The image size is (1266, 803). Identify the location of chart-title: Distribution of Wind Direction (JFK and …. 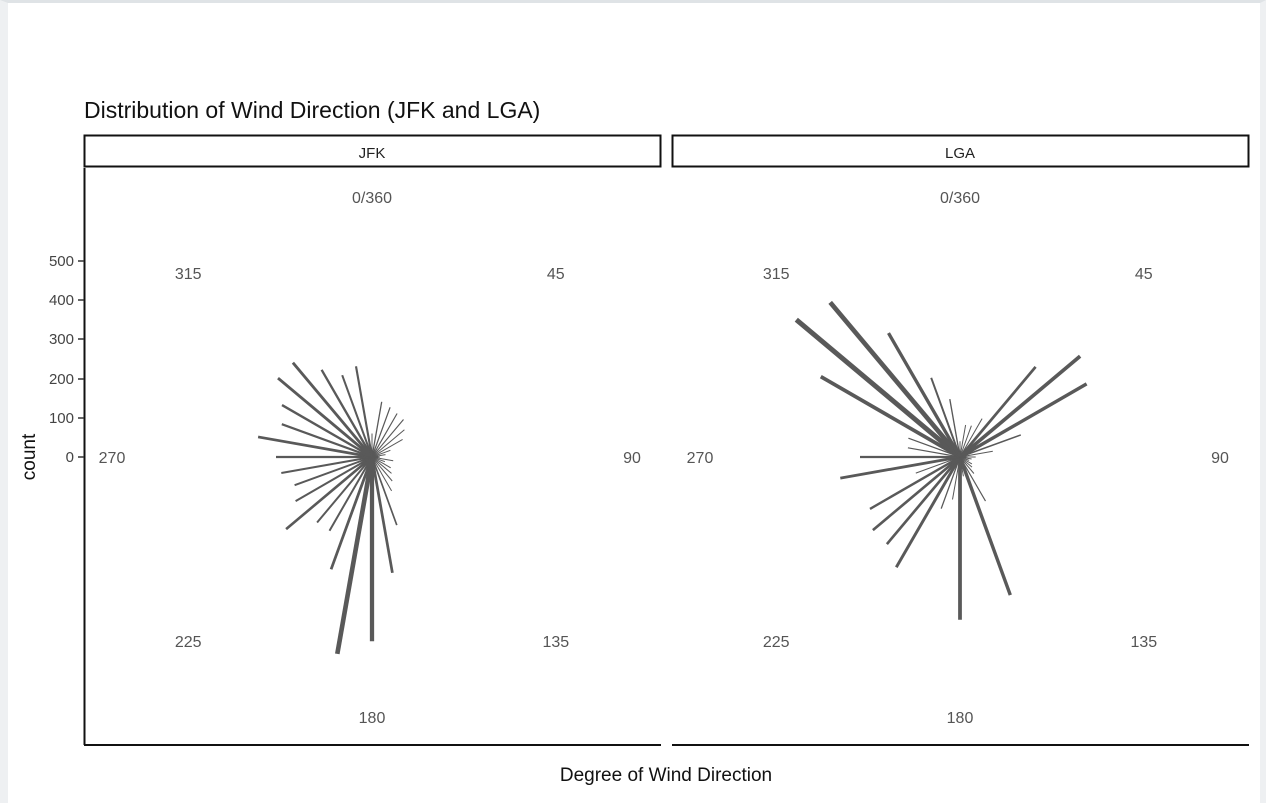
(312, 110).